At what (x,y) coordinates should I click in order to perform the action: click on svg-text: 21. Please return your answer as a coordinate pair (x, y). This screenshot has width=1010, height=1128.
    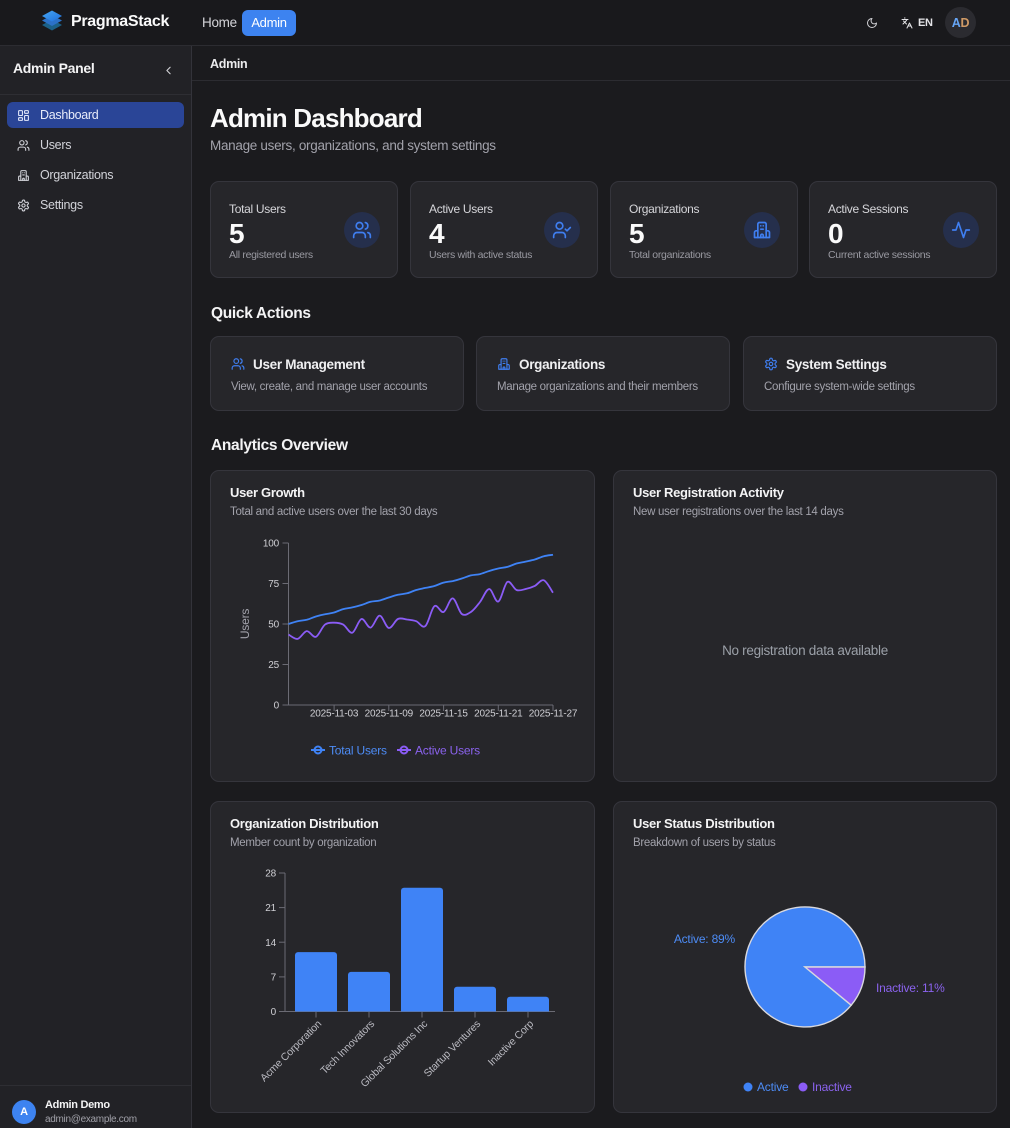
    Looking at the image, I should click on (270, 908).